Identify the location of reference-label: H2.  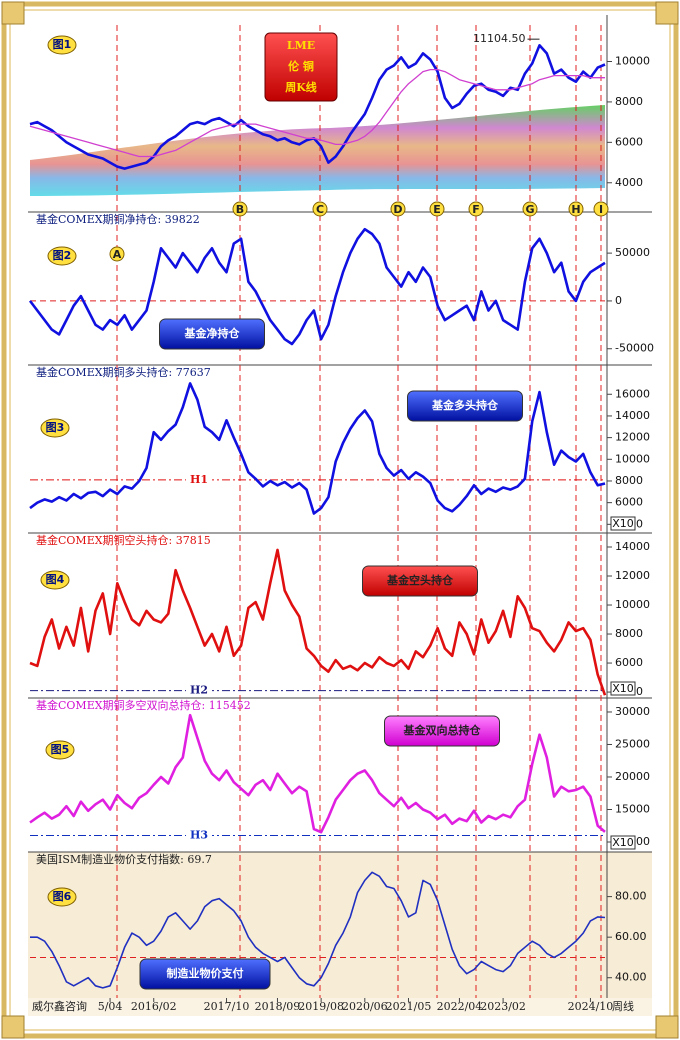
(199, 690).